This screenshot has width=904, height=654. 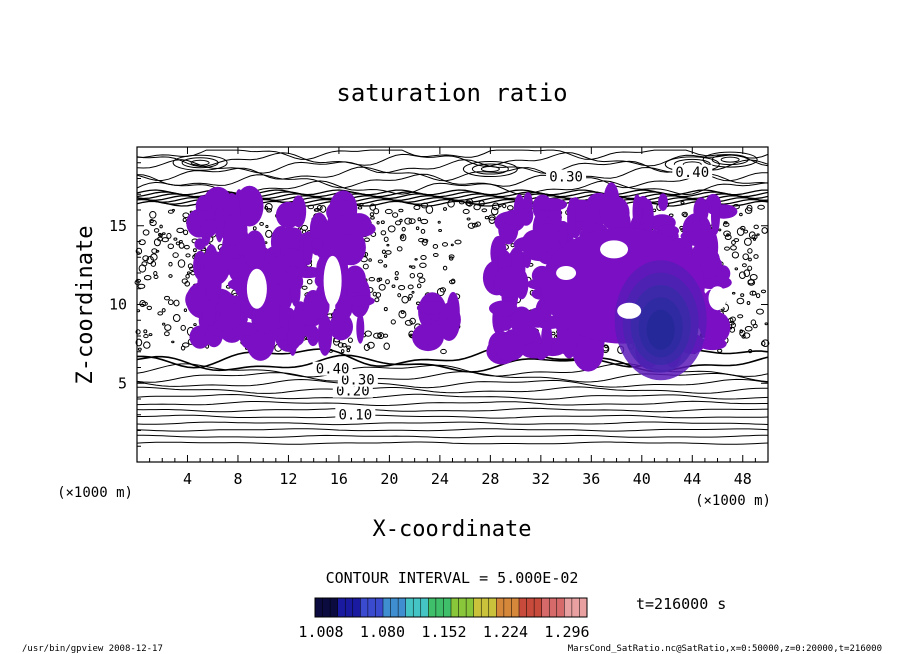 I want to click on x-tick-label: 16, so click(x=339, y=479).